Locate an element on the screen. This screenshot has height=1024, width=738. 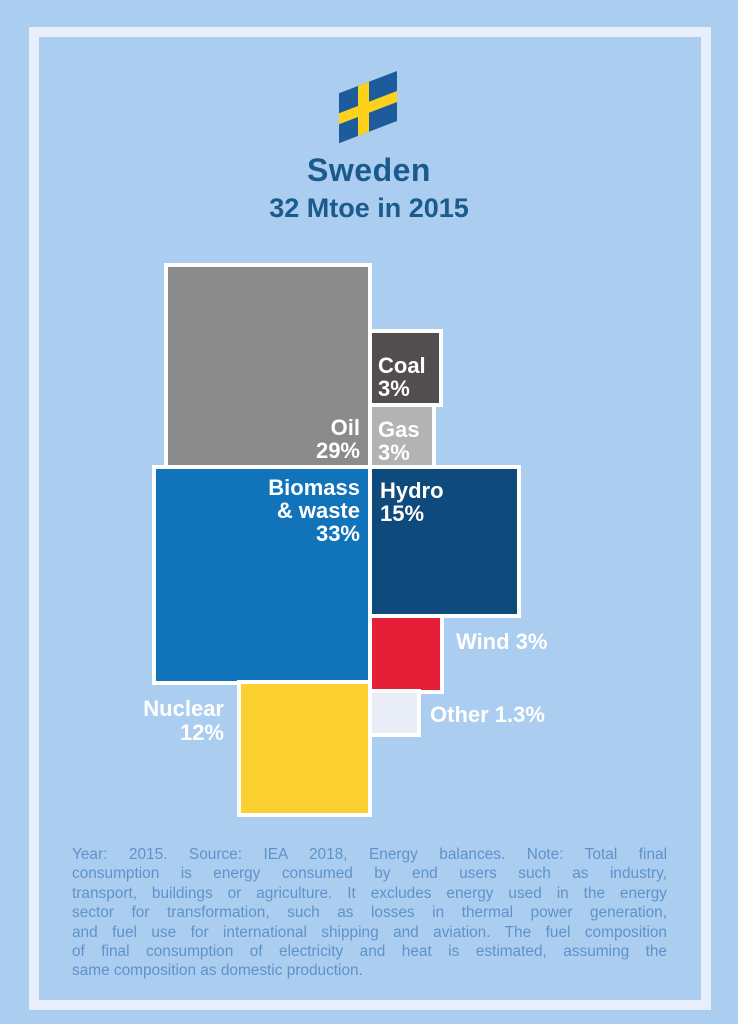
treemap-block-biomass: Biomass & waste 33% is located at coordinates (262, 575).